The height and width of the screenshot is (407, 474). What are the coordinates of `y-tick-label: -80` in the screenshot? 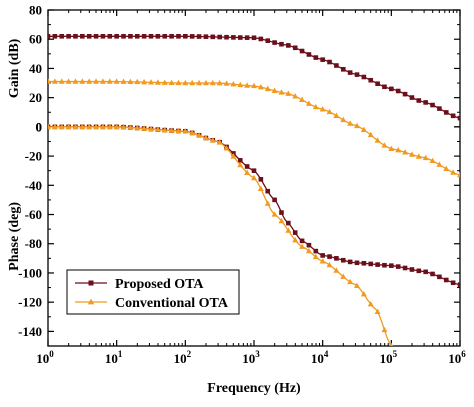 It's located at (33, 243).